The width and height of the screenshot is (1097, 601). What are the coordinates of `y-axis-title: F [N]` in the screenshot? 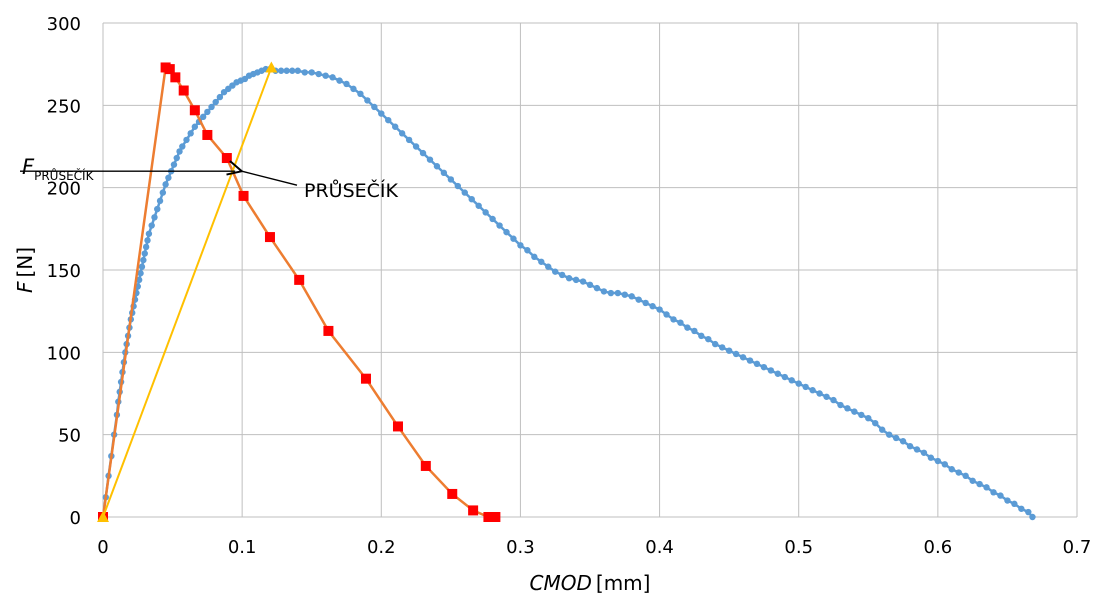 It's located at (25, 270).